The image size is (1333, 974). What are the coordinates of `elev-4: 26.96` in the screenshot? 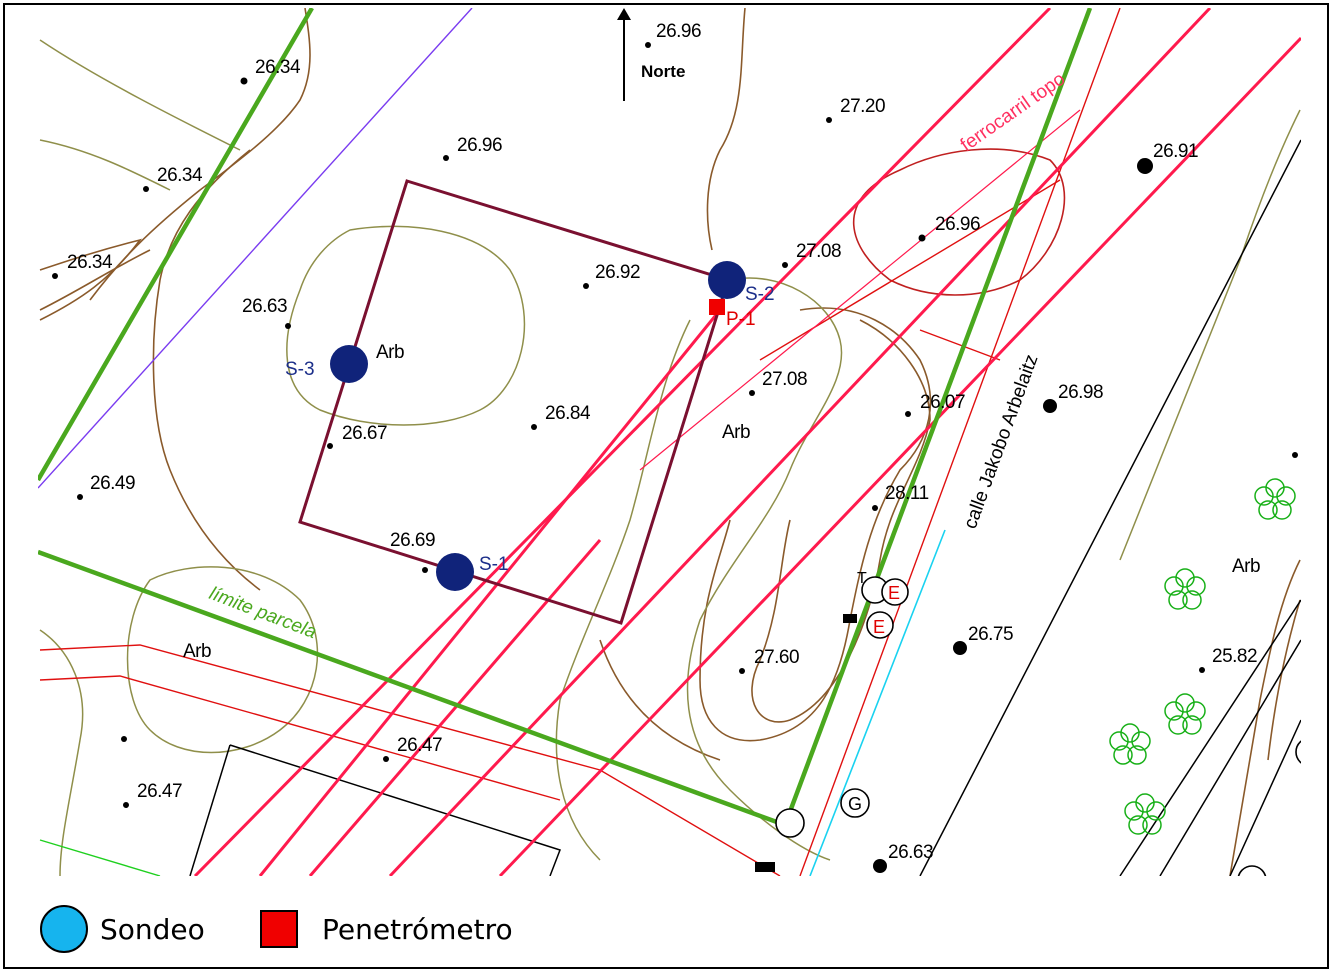 It's located at (479, 145).